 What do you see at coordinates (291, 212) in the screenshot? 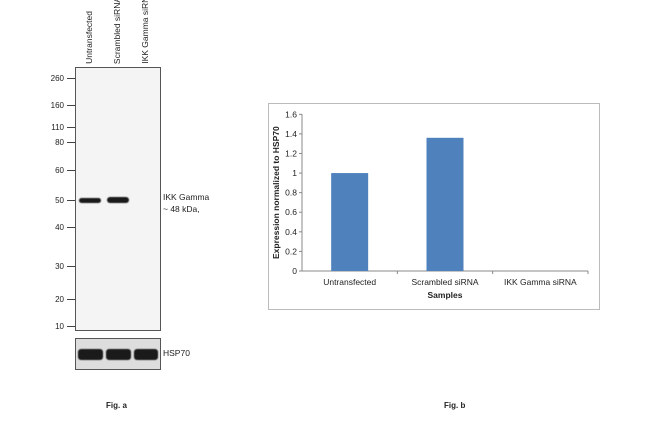
I see `y-tick-label: 0.6` at bounding box center [291, 212].